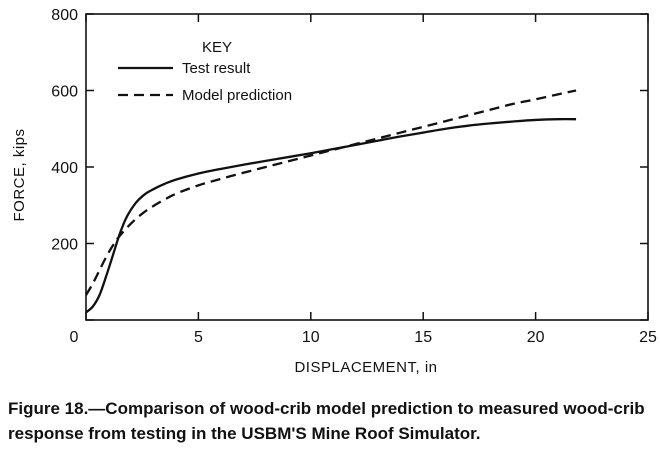 This screenshot has height=473, width=660. I want to click on x-tick-label: 10, so click(311, 337).